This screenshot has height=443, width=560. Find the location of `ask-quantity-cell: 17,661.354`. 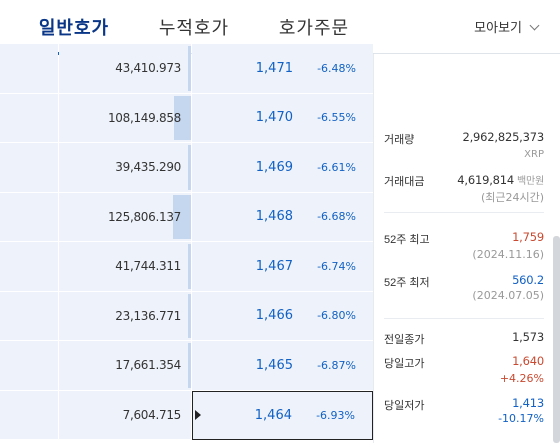

ask-quantity-cell: 17,661.354 is located at coordinates (125, 366).